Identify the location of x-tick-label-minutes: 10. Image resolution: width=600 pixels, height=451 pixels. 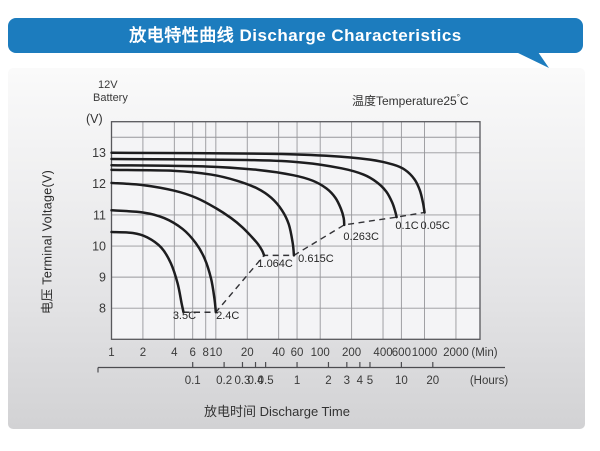
(215, 353).